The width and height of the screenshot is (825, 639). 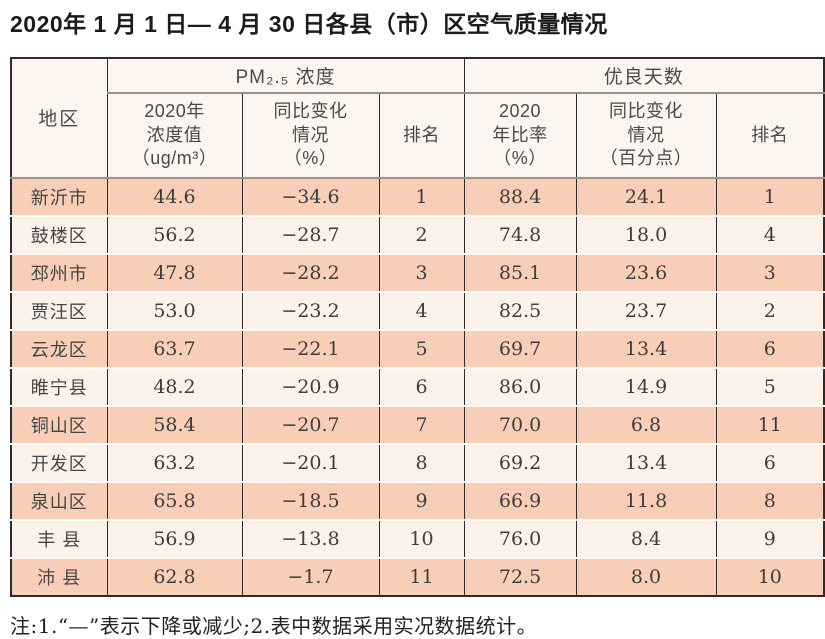 What do you see at coordinates (174, 135) in the screenshot?
I see `header-pm25-value: 2020年 浓度值 （ug/m³）` at bounding box center [174, 135].